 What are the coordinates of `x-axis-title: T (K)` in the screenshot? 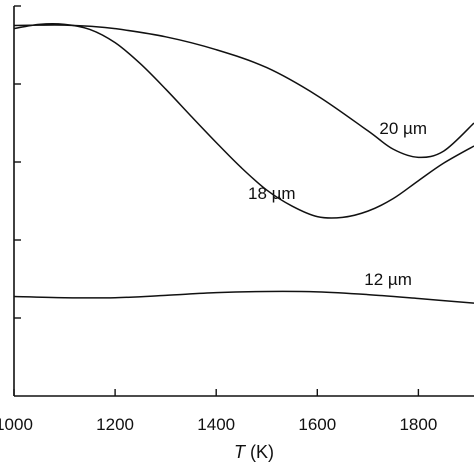 It's located at (254, 452).